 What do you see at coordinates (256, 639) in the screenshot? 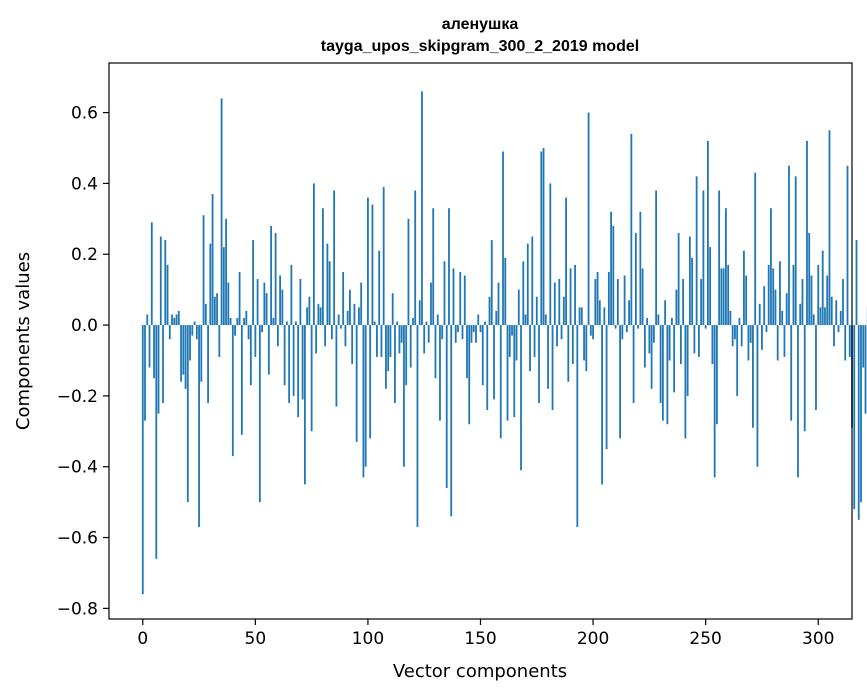
I see `x-tick-label: 50` at bounding box center [256, 639].